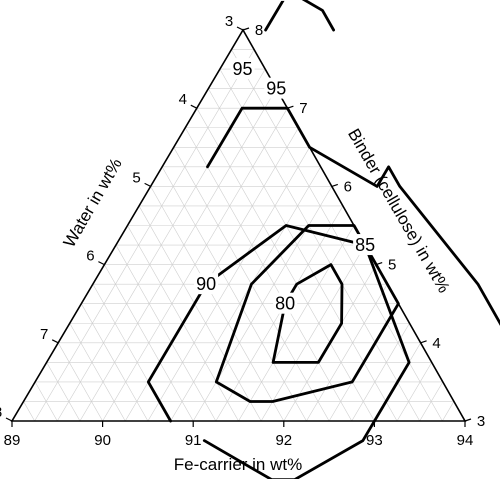 The image size is (500, 479). Describe the element at coordinates (283, 440) in the screenshot. I see `bottom-tick-label: 92` at that location.